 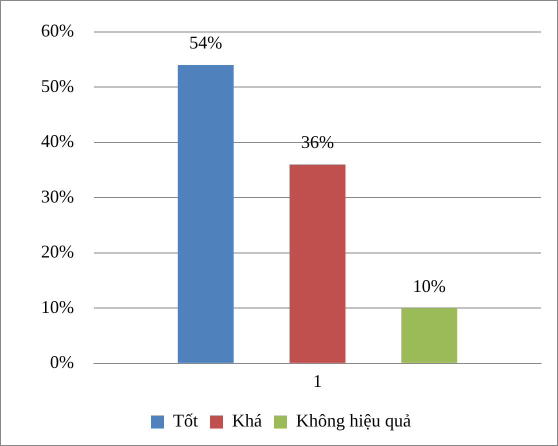 I want to click on y-tick-label: 20%, so click(x=57, y=252).